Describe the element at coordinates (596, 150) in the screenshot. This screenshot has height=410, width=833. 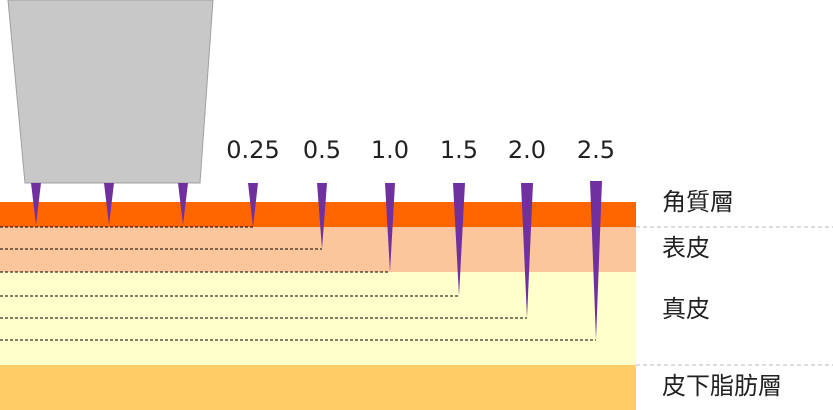
I see `needle-label: 2.5` at that location.